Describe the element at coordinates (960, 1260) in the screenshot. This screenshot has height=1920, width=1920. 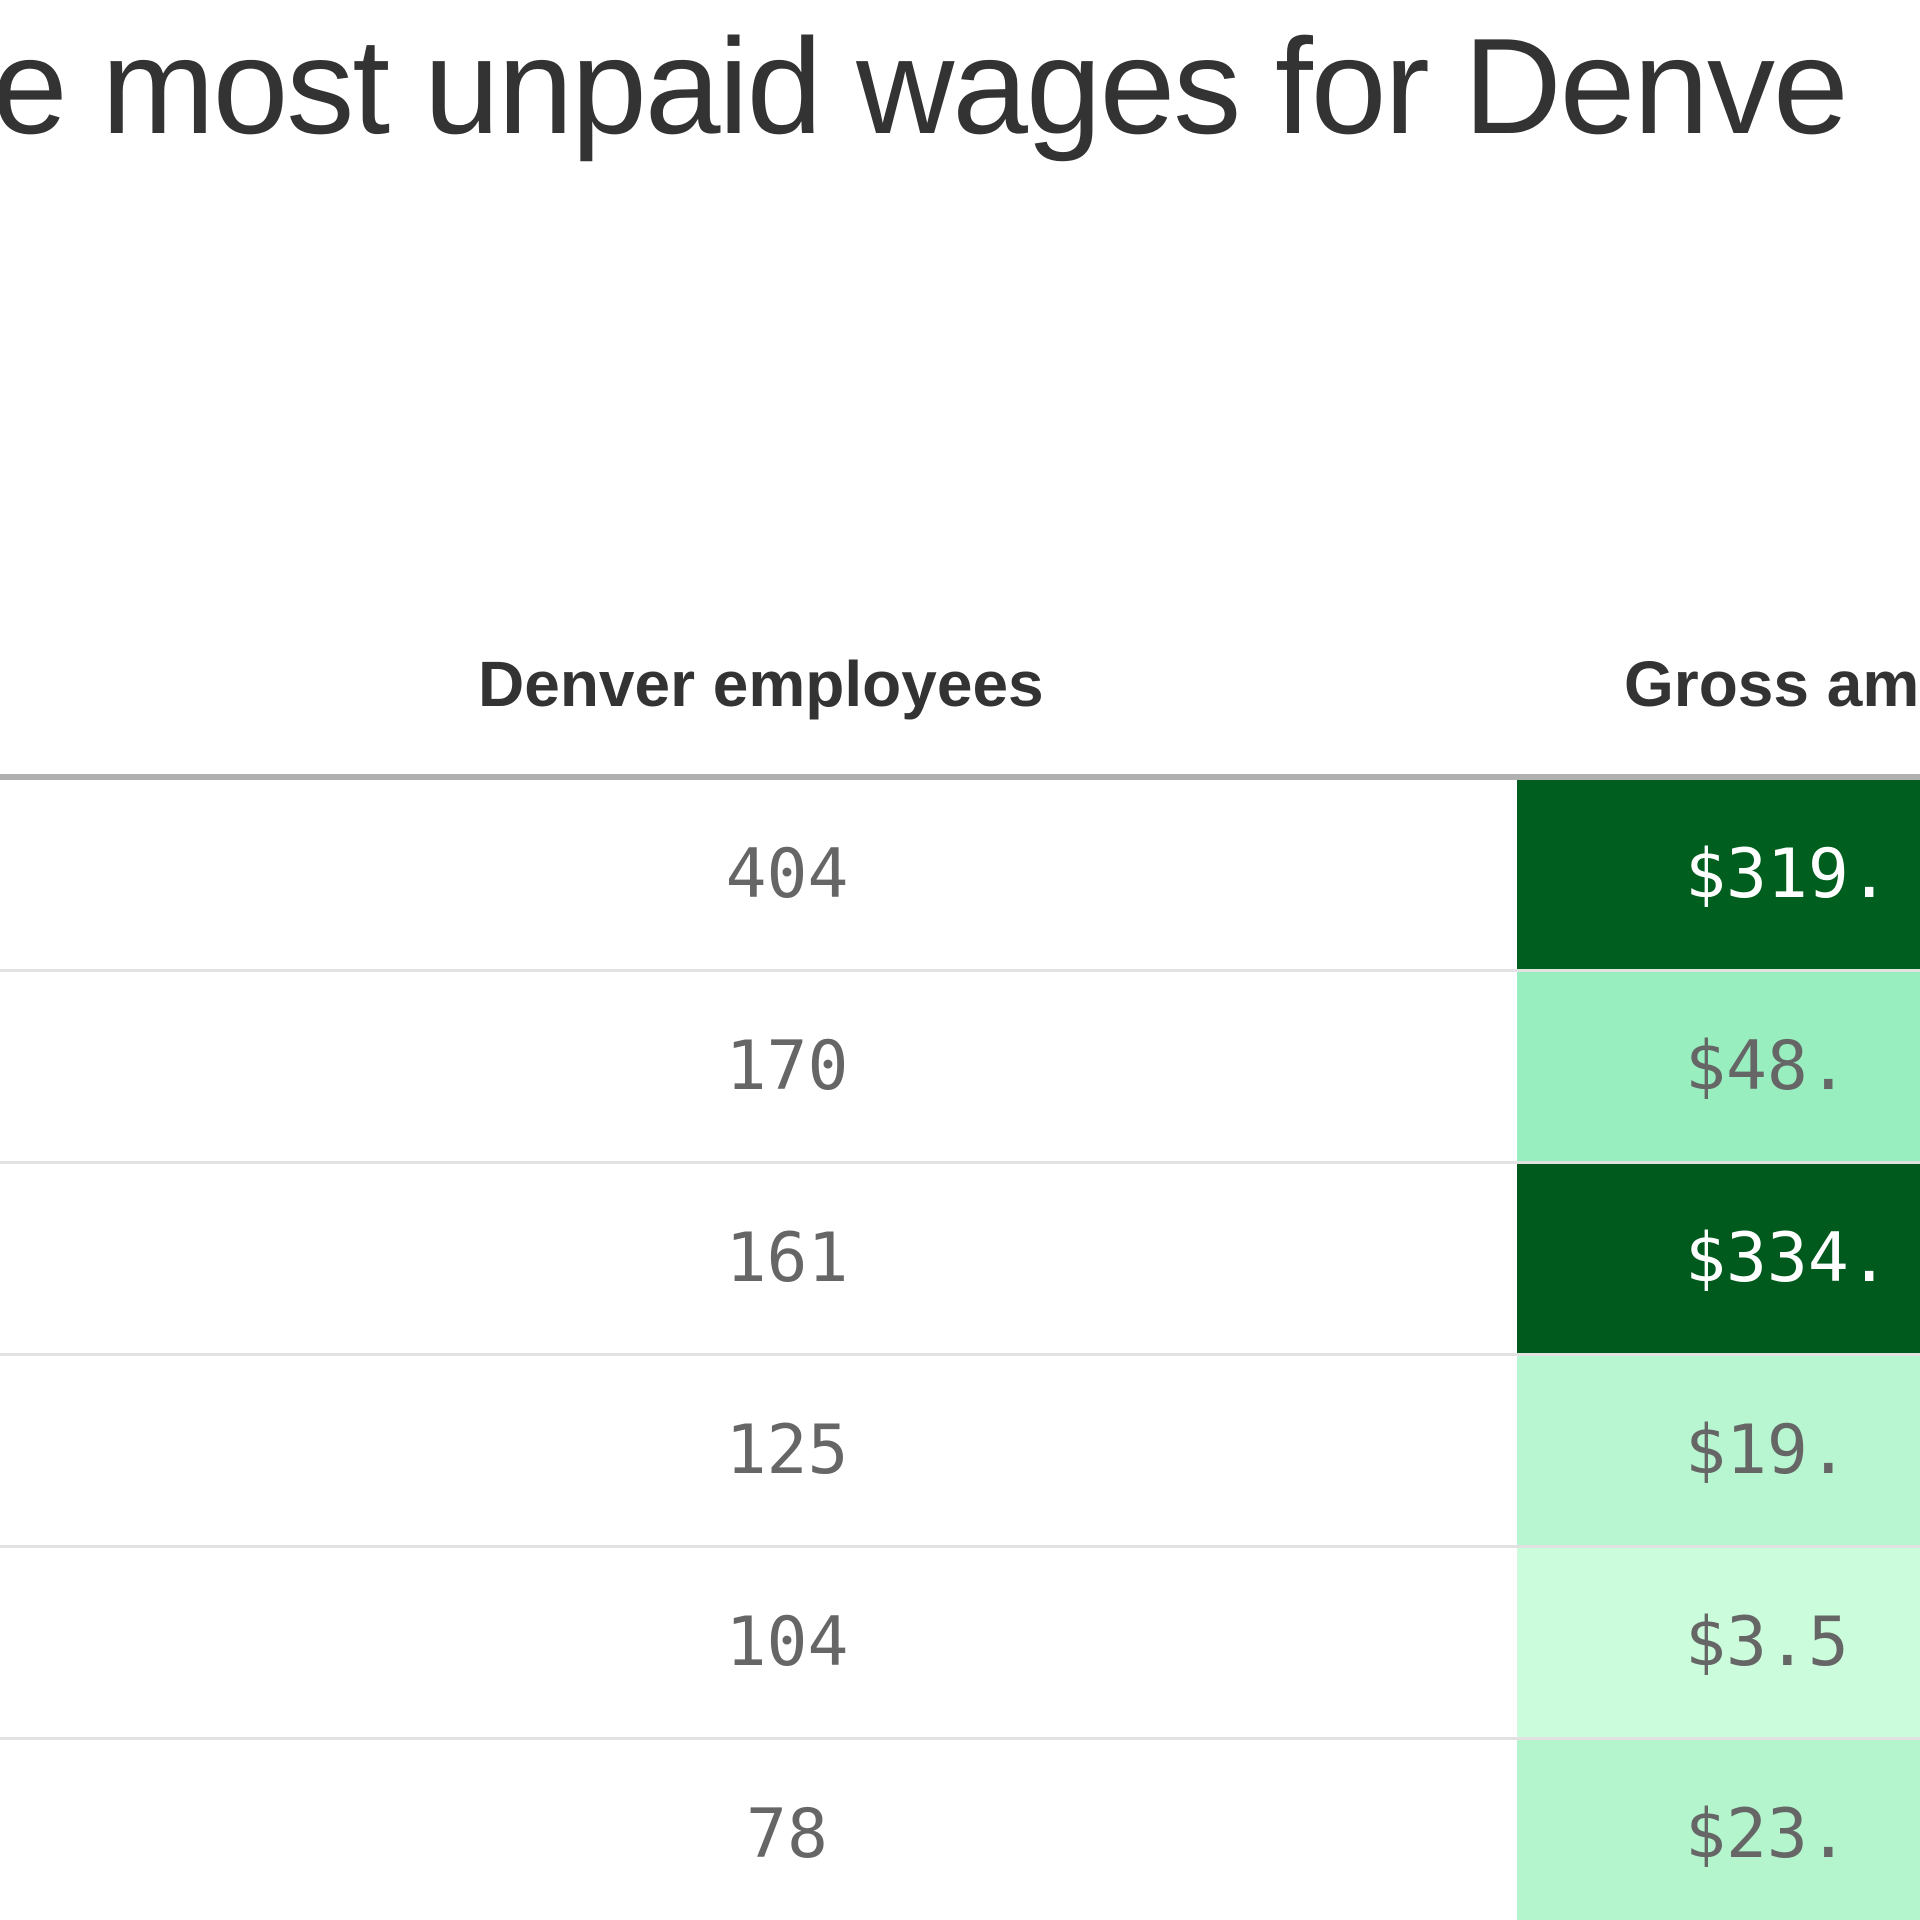
I see `table-row: 161 $334.` at that location.